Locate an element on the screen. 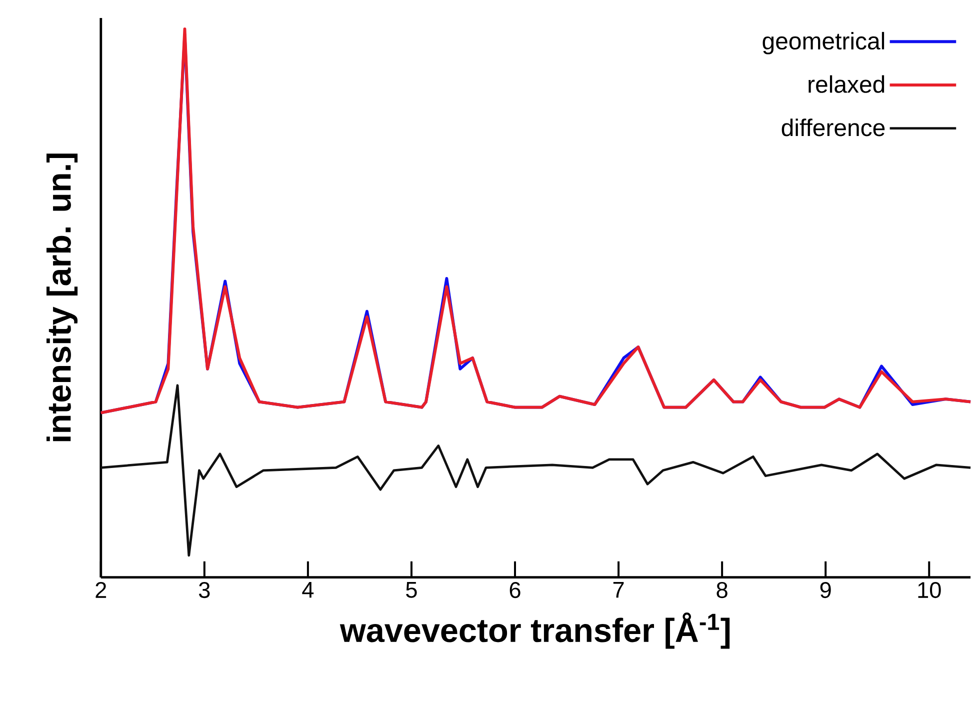  x-tick-label: 7 is located at coordinates (618, 590).